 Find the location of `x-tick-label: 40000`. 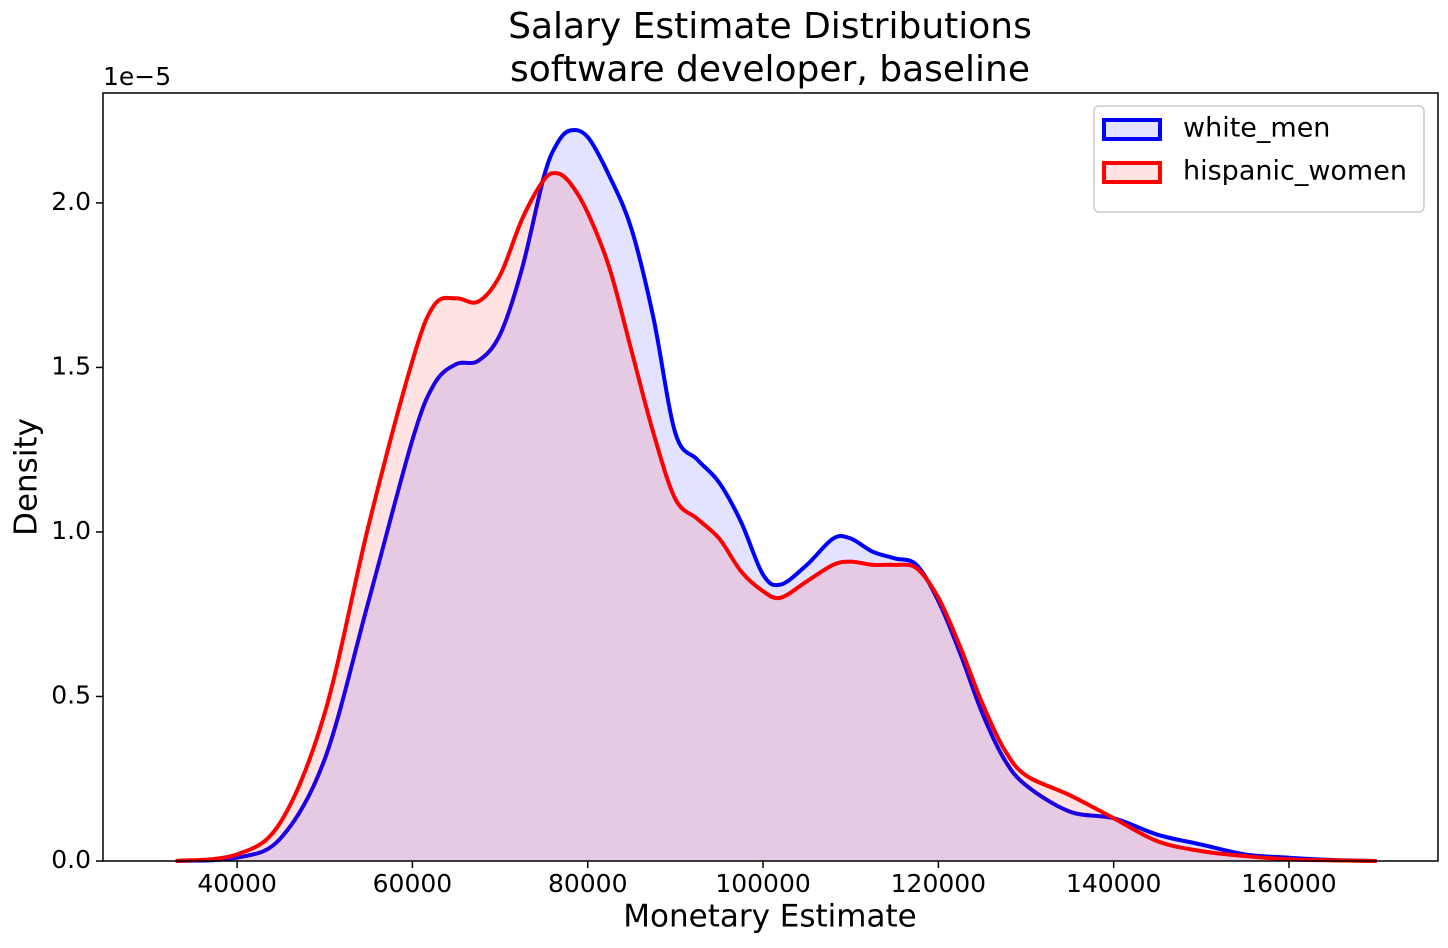

x-tick-label: 40000 is located at coordinates (237, 883).